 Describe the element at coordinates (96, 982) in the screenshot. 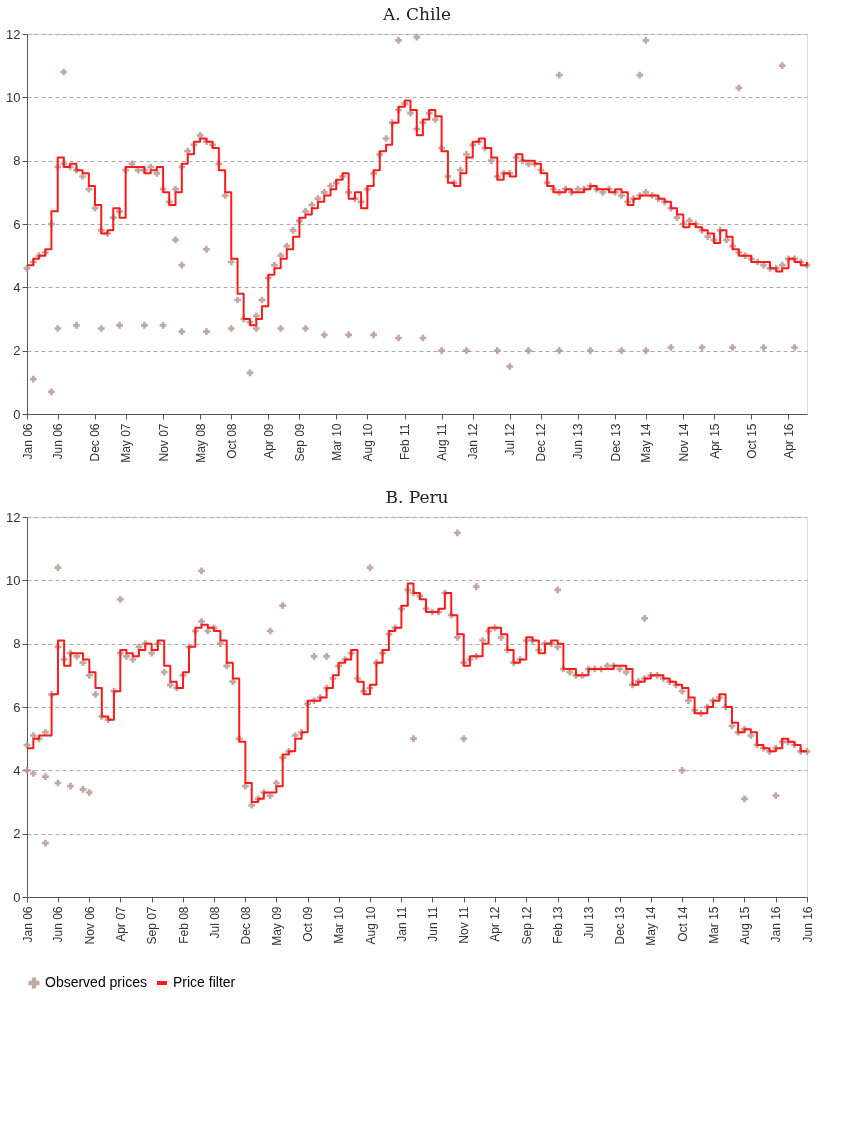

I see `legend-label: Observed prices` at that location.